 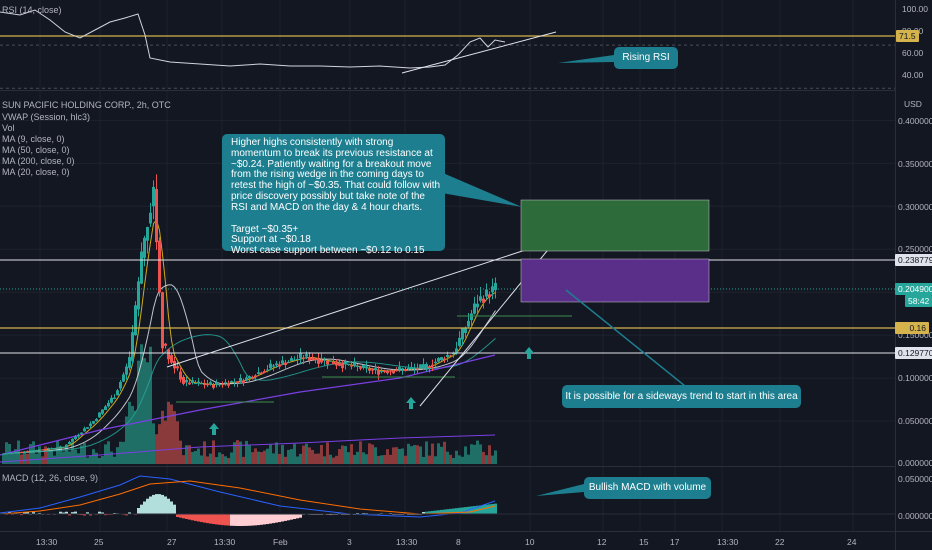 What do you see at coordinates (38, 161) in the screenshot?
I see `indicator-ma200: MA (200, close, 0)` at bounding box center [38, 161].